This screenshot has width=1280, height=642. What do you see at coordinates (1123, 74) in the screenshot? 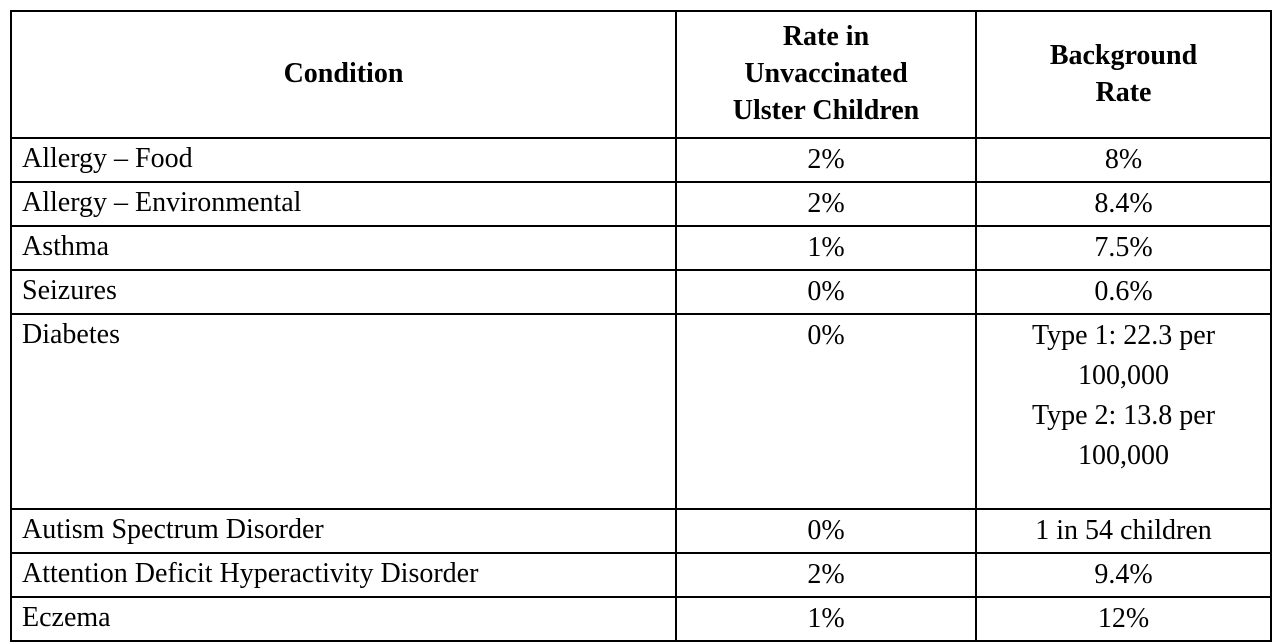
I see `column-header-background-rate: Background Rate` at bounding box center [1123, 74].